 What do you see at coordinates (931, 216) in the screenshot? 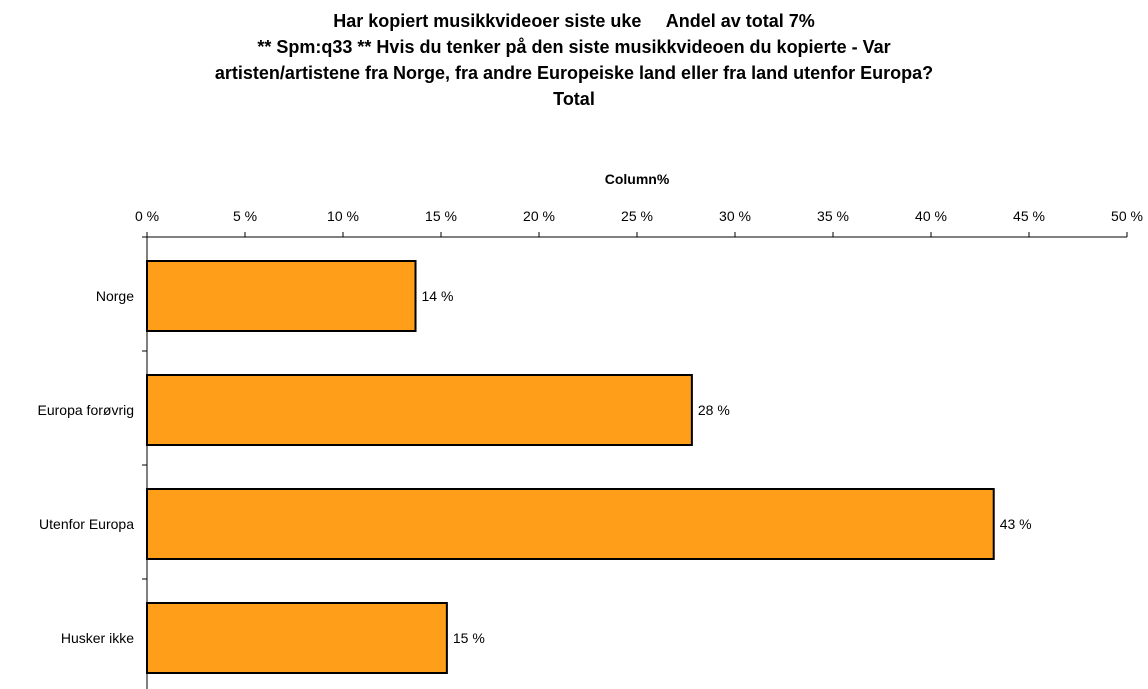
I see `x-tick-label: 40 %` at bounding box center [931, 216].